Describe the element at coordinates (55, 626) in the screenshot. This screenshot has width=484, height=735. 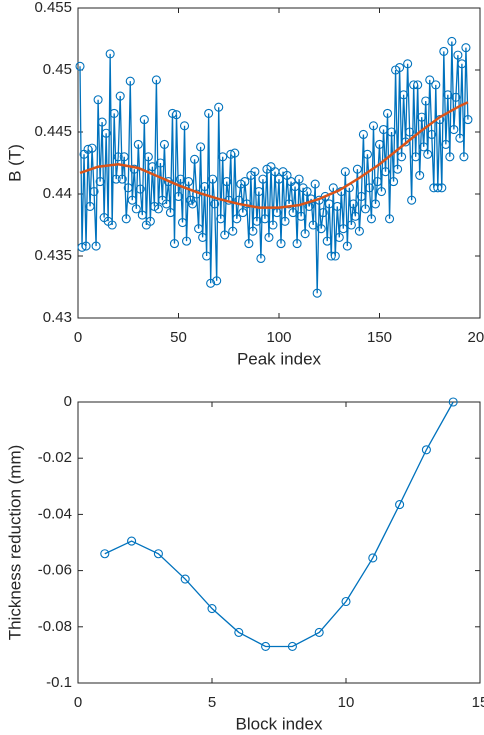
I see `y-tick-label: -0.08` at that location.